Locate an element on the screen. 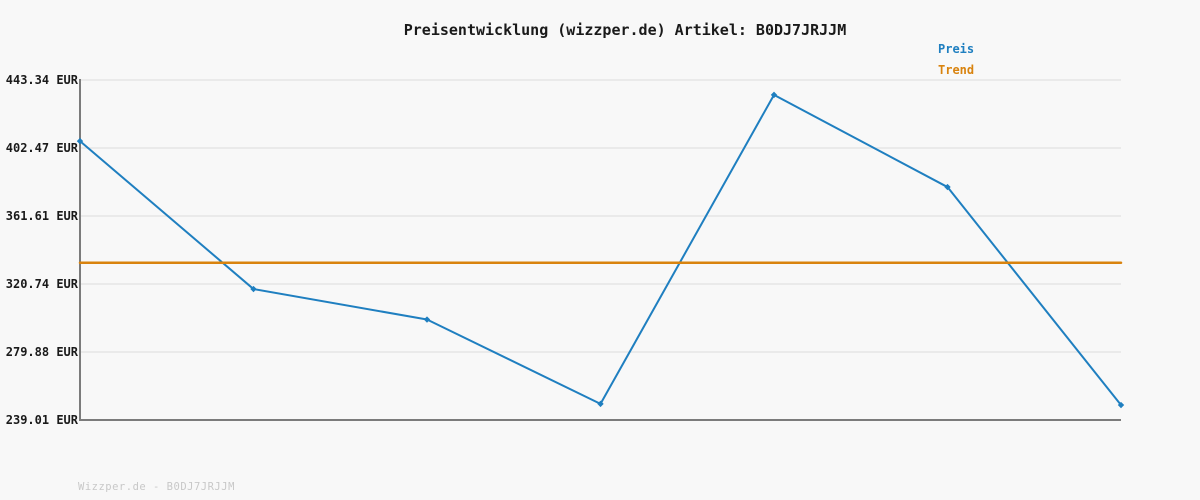 This screenshot has height=500, width=1200. watermark-text: Wizzper.de - B0DJ7JRJJM is located at coordinates (156, 487).